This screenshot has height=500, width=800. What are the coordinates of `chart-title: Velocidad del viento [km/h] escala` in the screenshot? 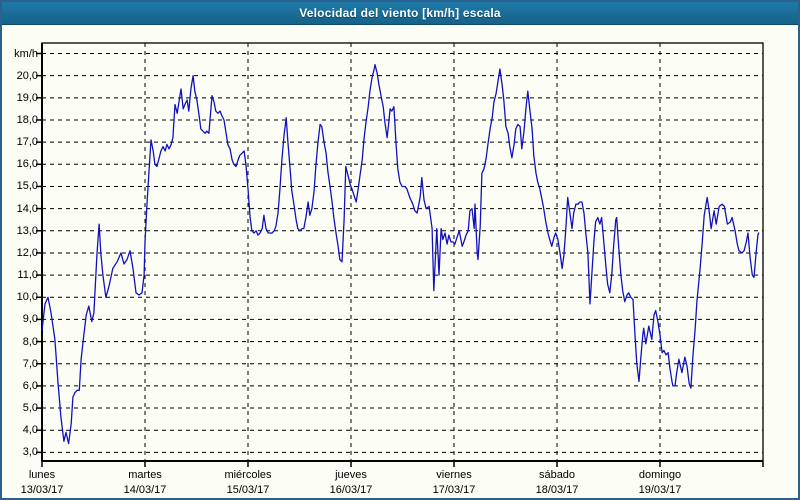 It's located at (400, 13).